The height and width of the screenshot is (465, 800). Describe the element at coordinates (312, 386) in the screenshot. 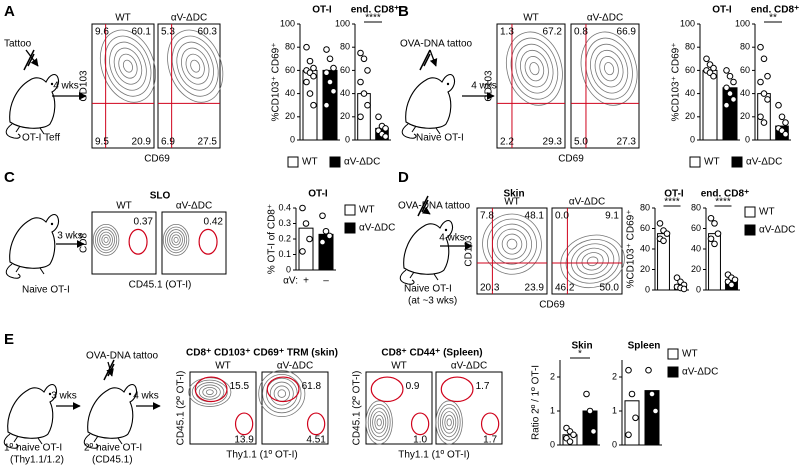

I see `gate-label: 61.8` at that location.